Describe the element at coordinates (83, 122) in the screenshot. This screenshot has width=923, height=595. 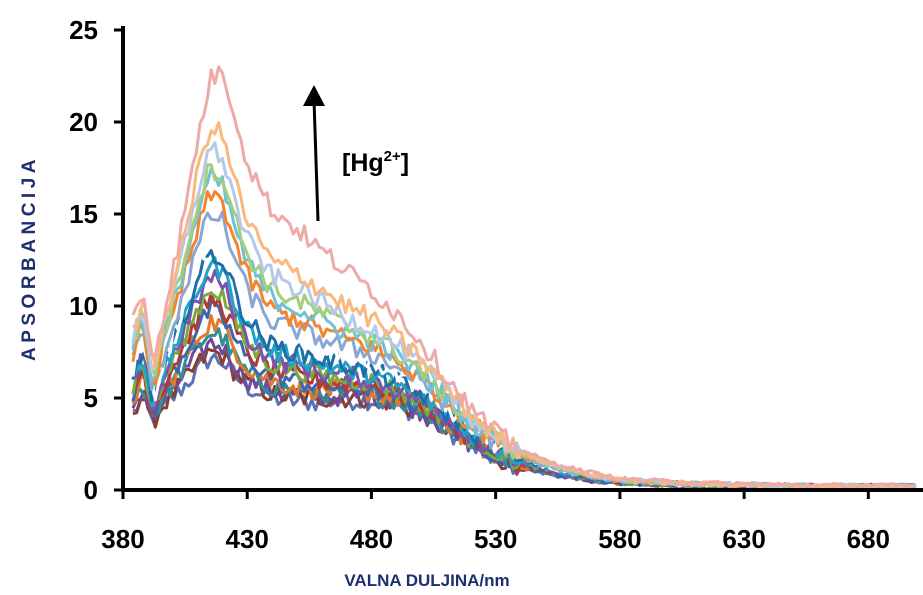
I see `y-tick-label-20: 20` at that location.